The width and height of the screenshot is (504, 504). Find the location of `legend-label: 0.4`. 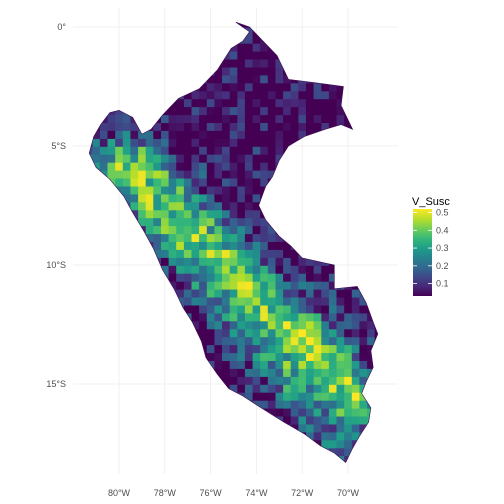

legend-label: 0.4 is located at coordinates (442, 230).